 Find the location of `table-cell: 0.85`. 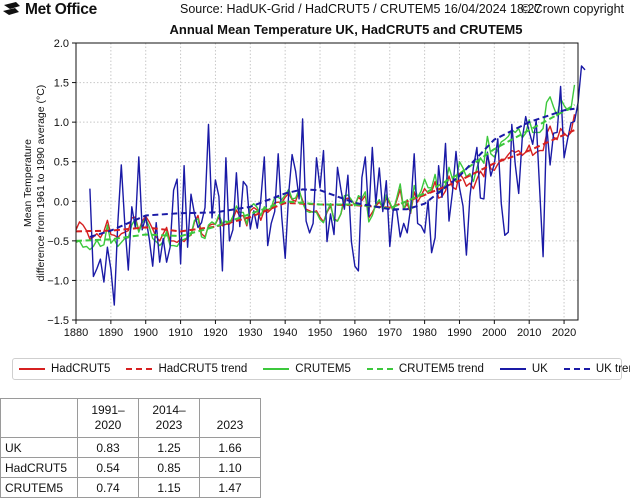

table-cell: 0.85 is located at coordinates (169, 467).